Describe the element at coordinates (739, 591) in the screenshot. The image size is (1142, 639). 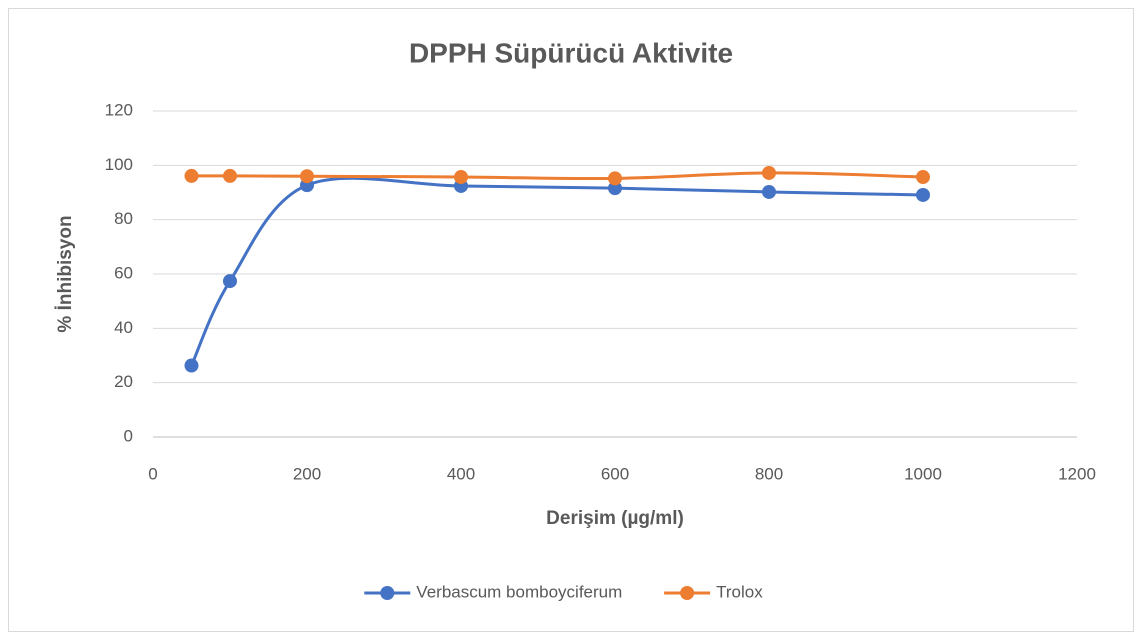
I see `legend-label: Trolox` at that location.